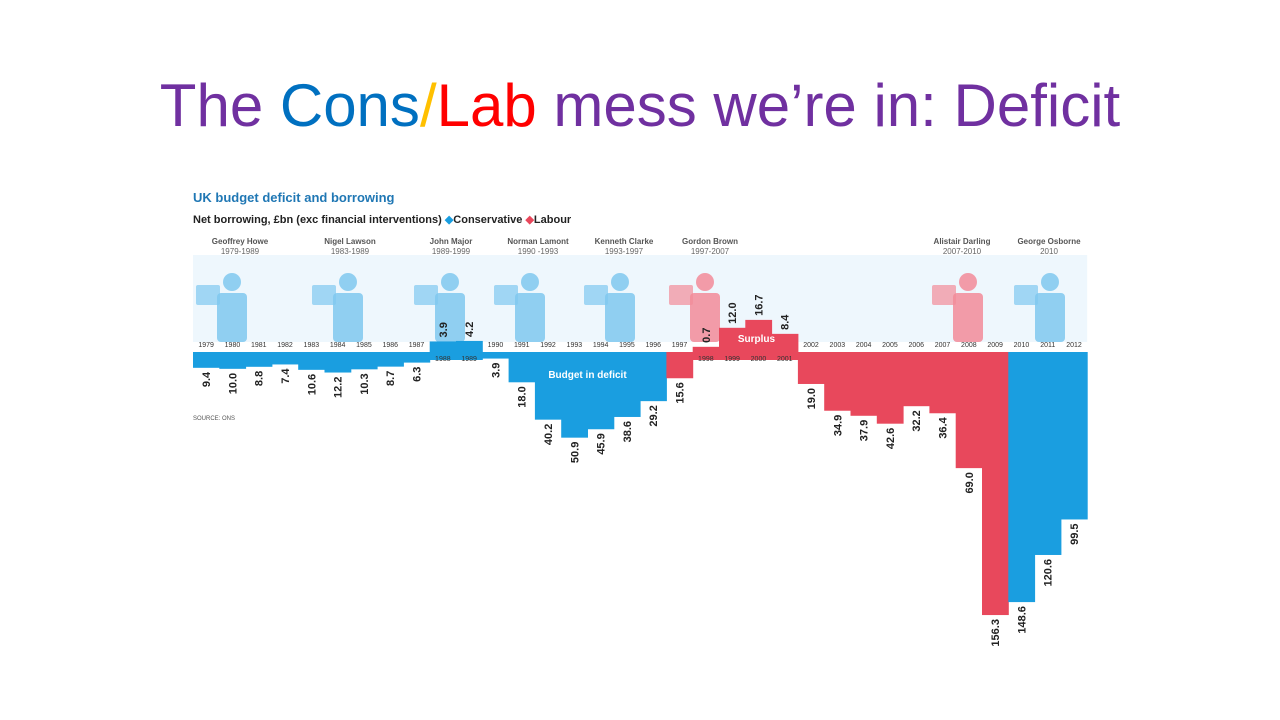 The height and width of the screenshot is (720, 1280). What do you see at coordinates (548, 345) in the screenshot?
I see `year-label: 1992` at bounding box center [548, 345].